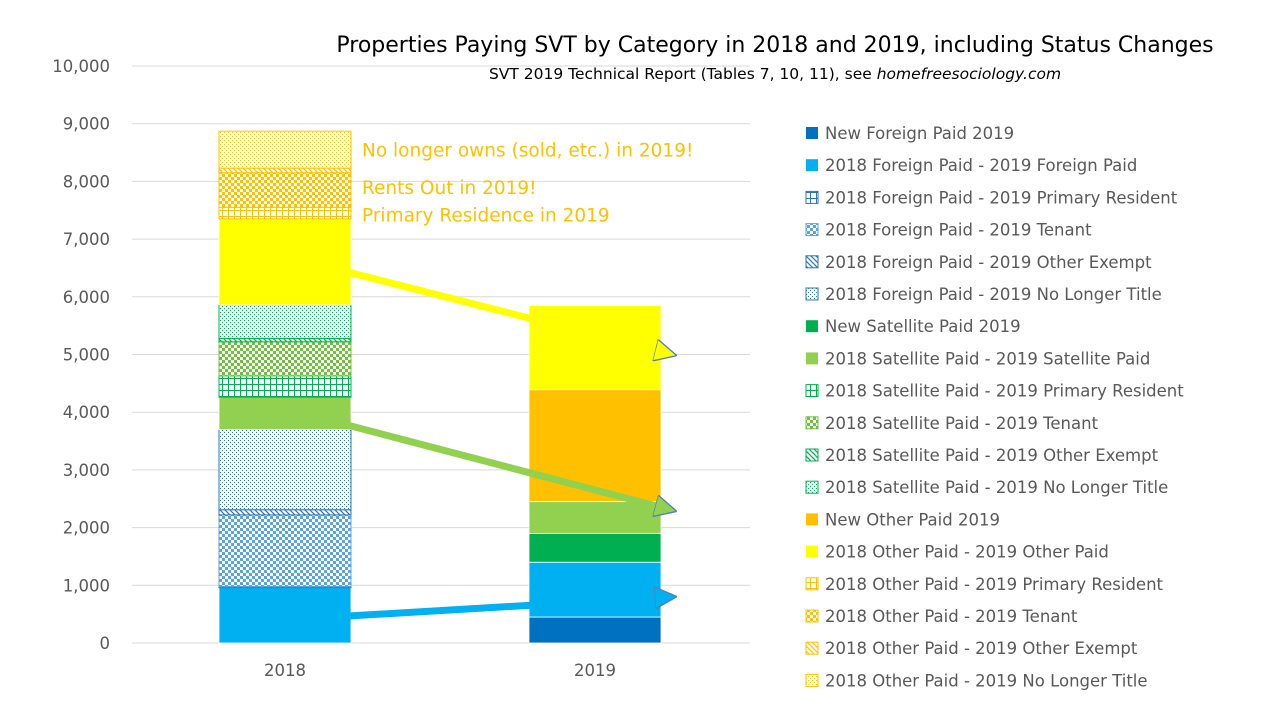 The height and width of the screenshot is (720, 1280). Describe the element at coordinates (86, 297) in the screenshot. I see `y-tick-label: 6,000` at that location.